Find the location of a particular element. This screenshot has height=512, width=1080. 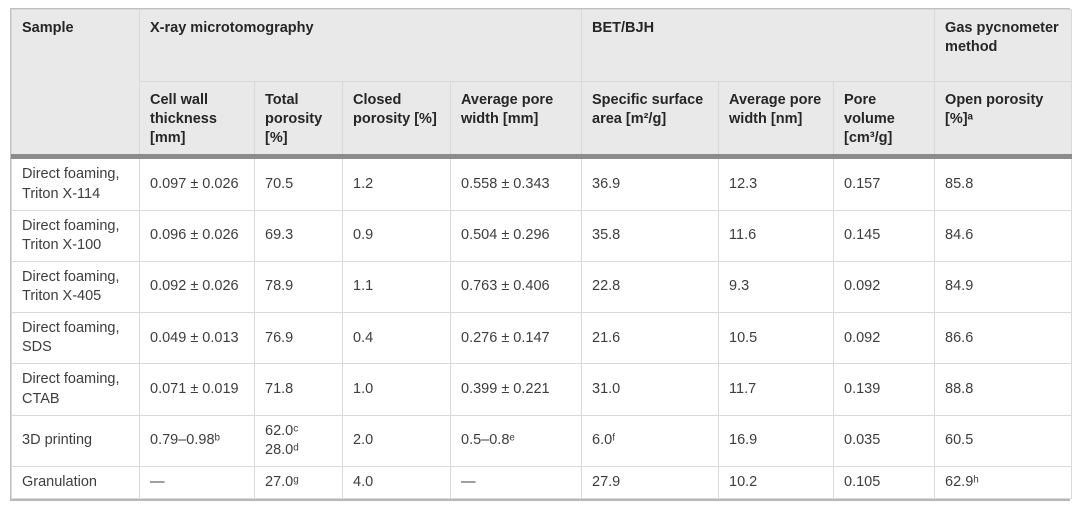

col-header-open-porosity: Open porosity [%]ᵃ is located at coordinates (1003, 119).